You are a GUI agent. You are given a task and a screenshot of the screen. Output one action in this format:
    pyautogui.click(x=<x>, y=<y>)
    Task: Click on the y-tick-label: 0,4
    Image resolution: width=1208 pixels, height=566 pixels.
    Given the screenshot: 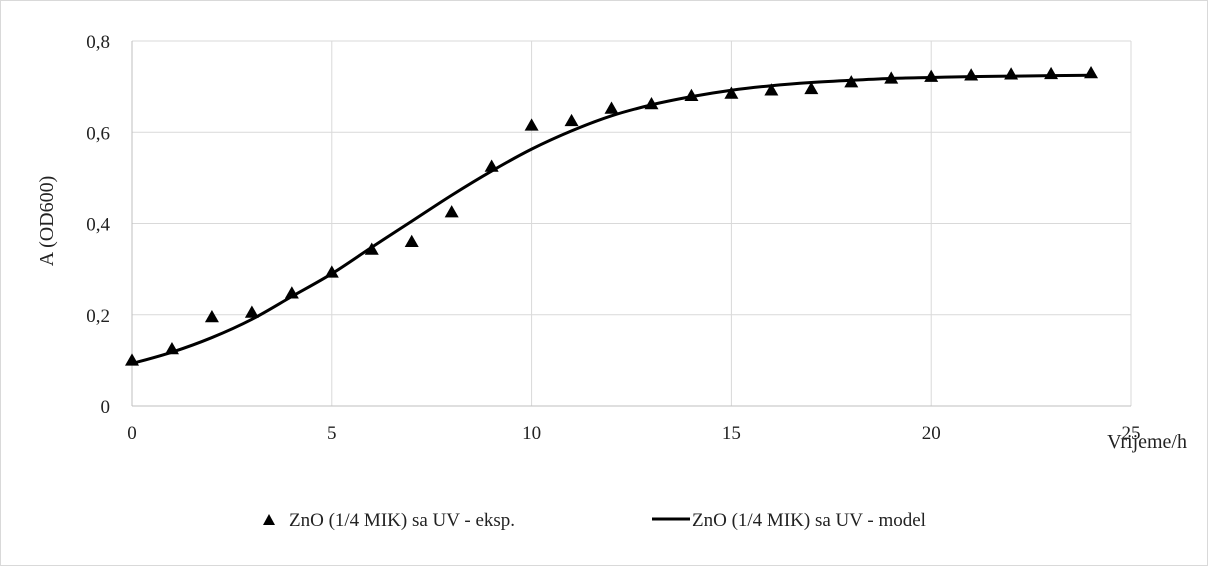 What is the action you would take?
    pyautogui.click(x=98, y=225)
    